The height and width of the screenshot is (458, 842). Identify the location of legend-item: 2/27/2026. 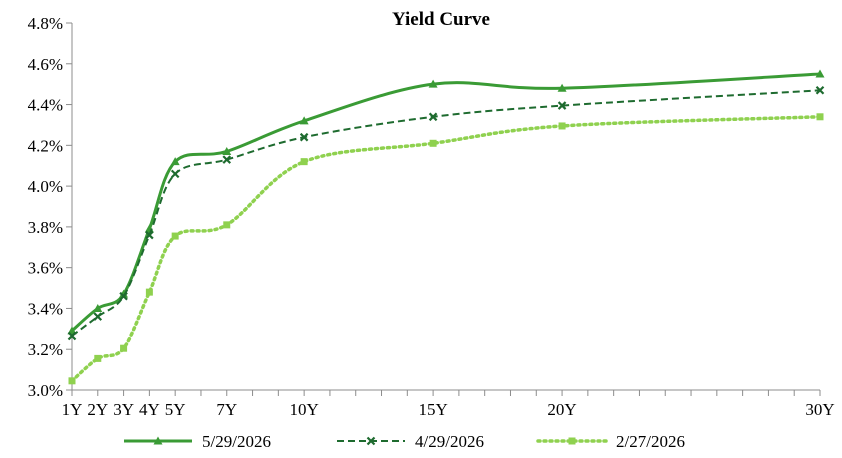
(610, 441).